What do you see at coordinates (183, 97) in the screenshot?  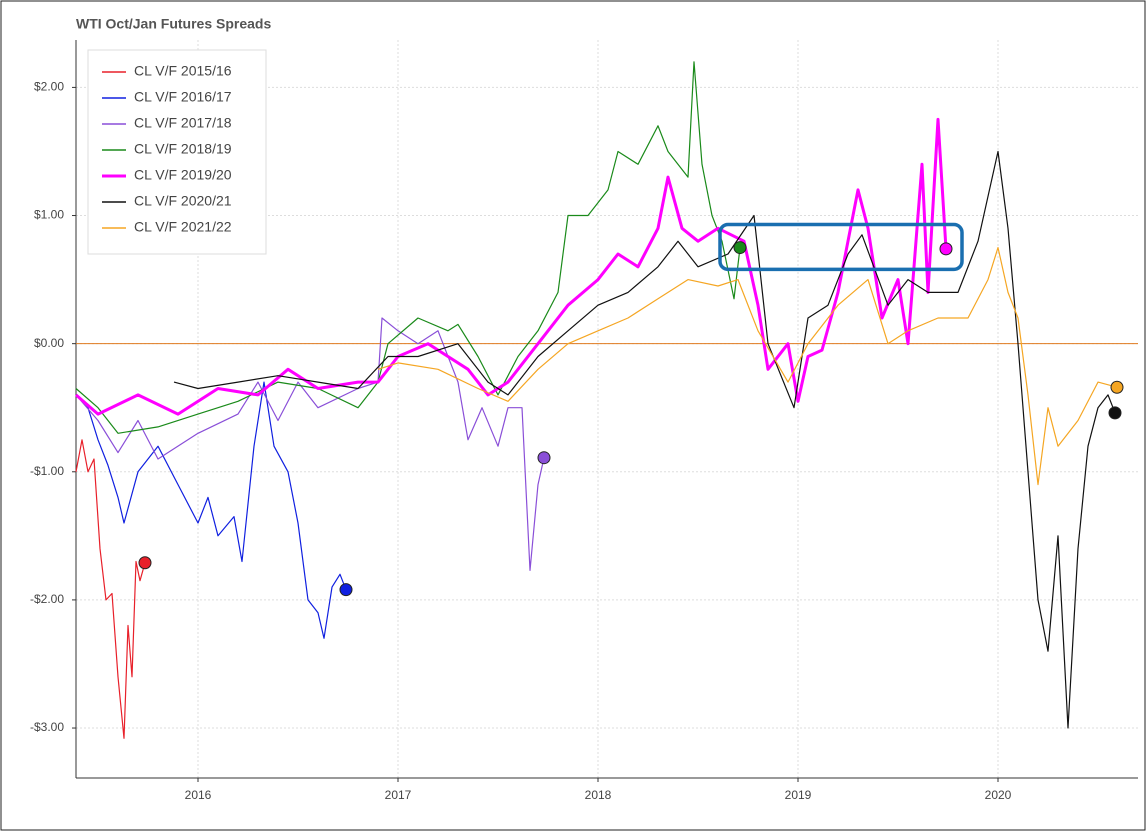 I see `legend-label: CL V/F 2016/17` at bounding box center [183, 97].